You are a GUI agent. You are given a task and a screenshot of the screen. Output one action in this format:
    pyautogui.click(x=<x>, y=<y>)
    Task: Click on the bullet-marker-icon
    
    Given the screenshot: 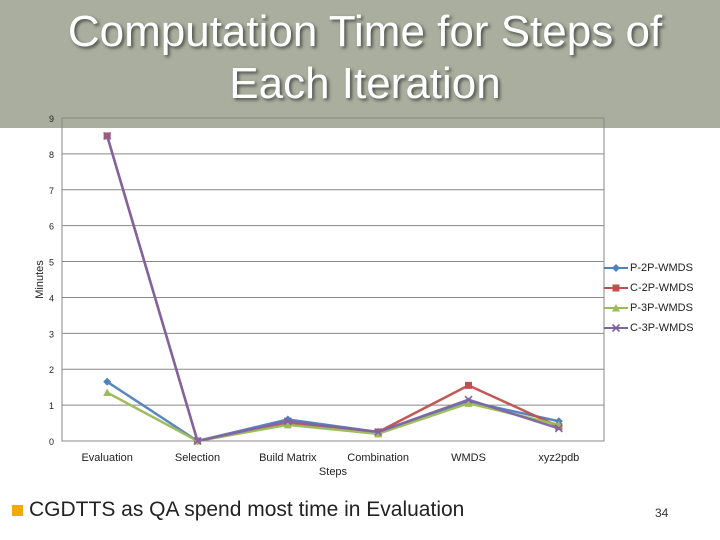 What is the action you would take?
    pyautogui.click(x=17, y=510)
    